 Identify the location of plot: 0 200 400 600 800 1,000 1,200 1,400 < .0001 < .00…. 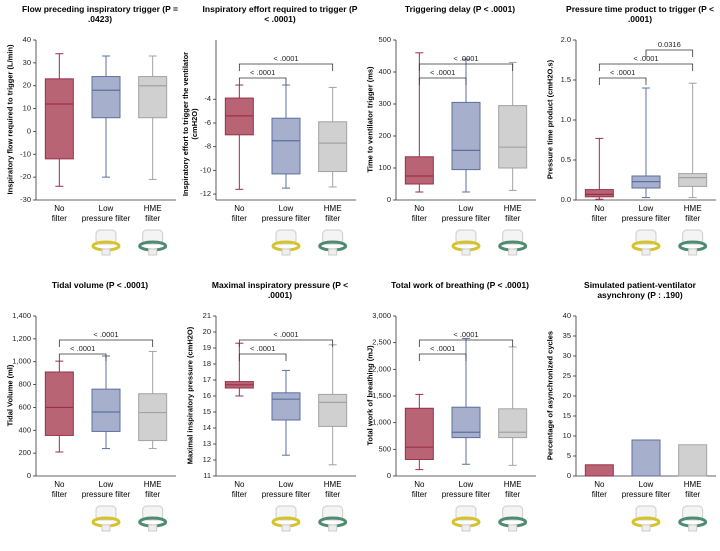
(94, 421).